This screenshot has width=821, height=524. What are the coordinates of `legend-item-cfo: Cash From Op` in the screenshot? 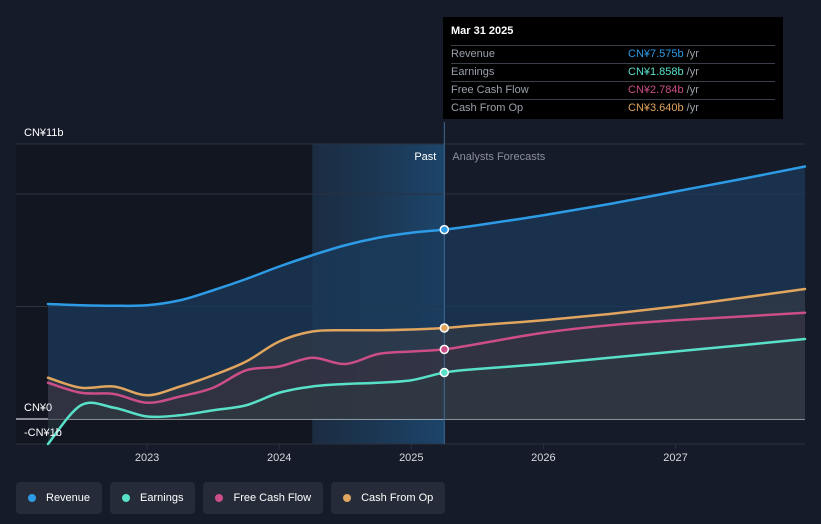 It's located at (388, 498).